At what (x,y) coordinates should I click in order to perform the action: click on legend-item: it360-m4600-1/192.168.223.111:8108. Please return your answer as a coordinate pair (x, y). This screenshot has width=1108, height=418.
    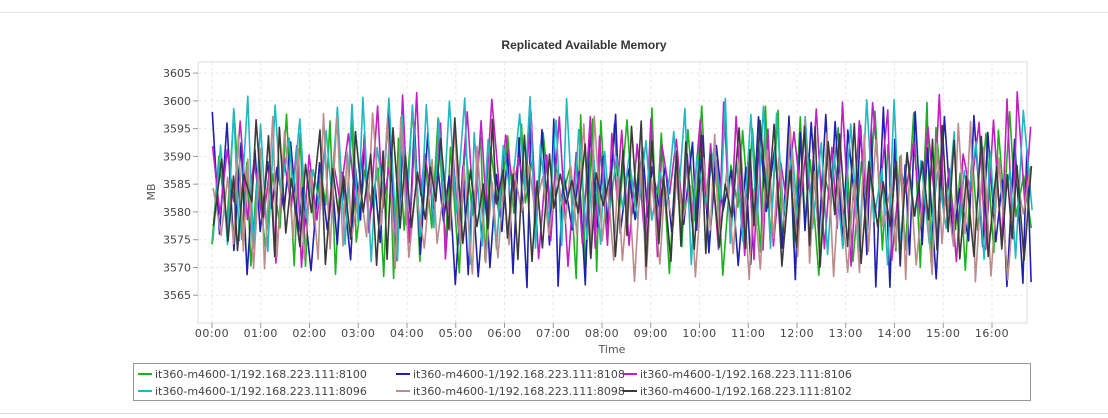
    Looking at the image, I should click on (510, 374).